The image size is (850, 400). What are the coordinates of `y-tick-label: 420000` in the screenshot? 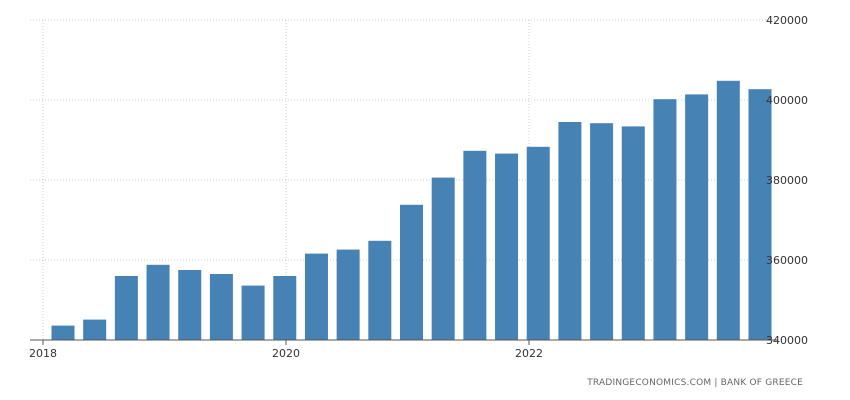 It's located at (787, 20).